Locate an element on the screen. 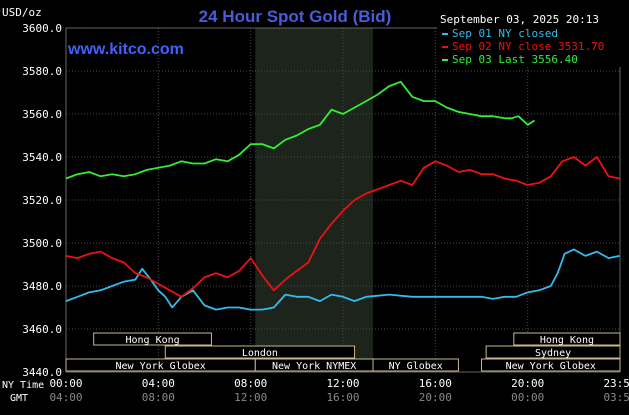  x-tick-label-ny: 08:00 is located at coordinates (250, 383).